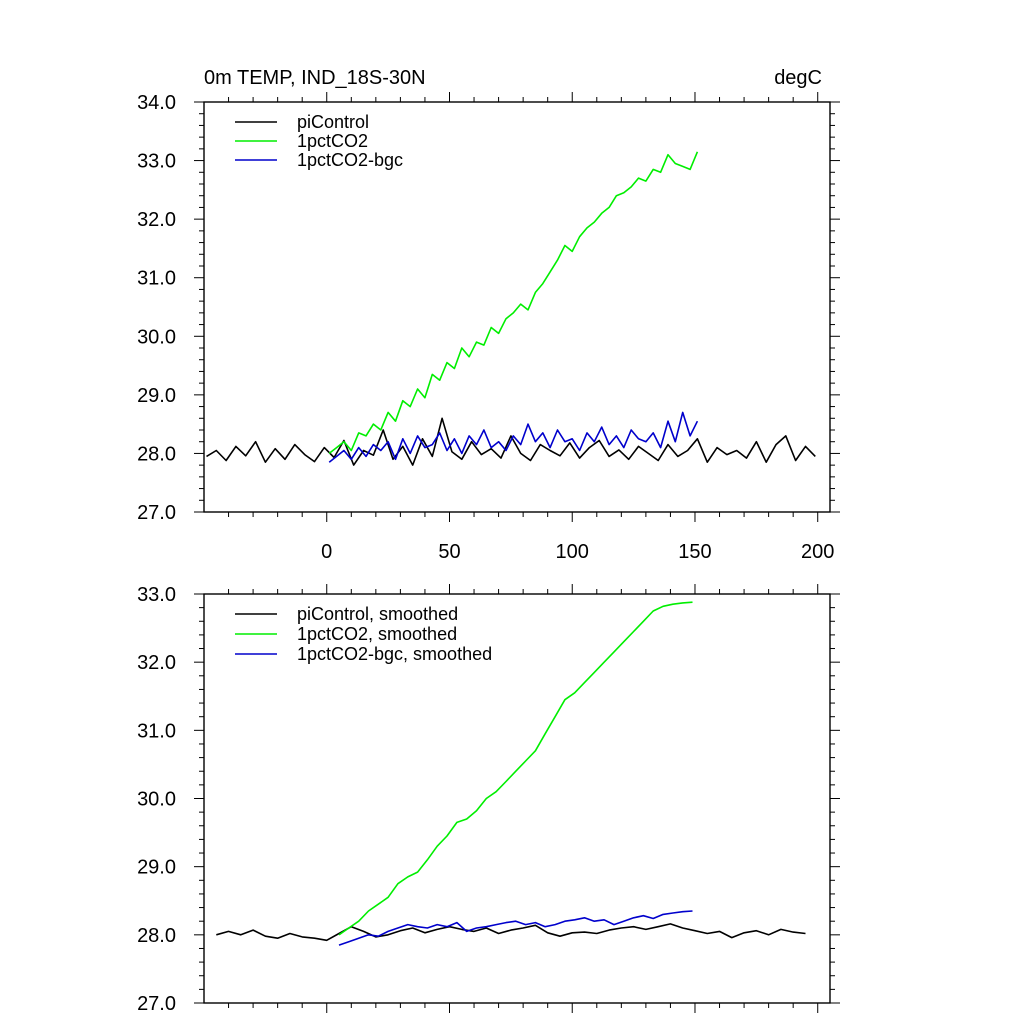 The image size is (1024, 1024). I want to click on x-tick-label: 150, so click(694, 552).